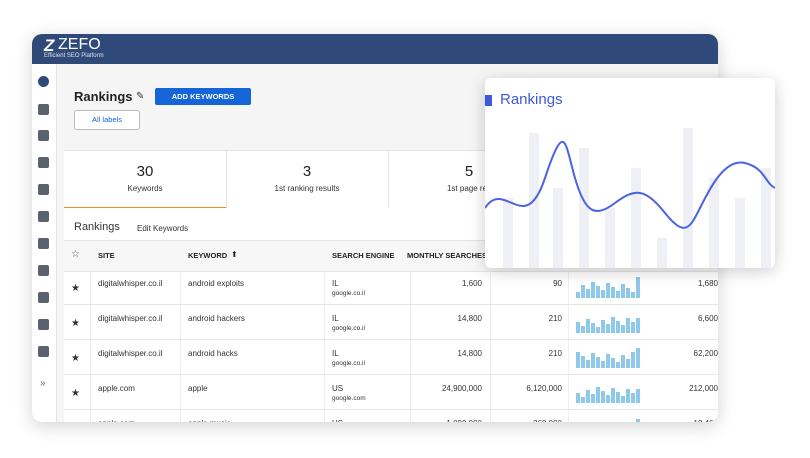 Image resolution: width=810 pixels, height=458 pixels. I want to click on rankings-card: Rankings, so click(630, 173).